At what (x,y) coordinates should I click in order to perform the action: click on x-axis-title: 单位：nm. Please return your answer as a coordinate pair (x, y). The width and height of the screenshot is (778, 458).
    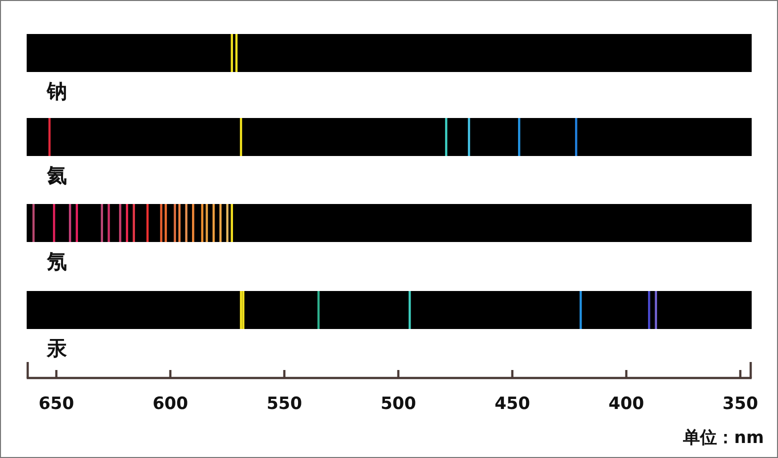
    Looking at the image, I should click on (723, 438).